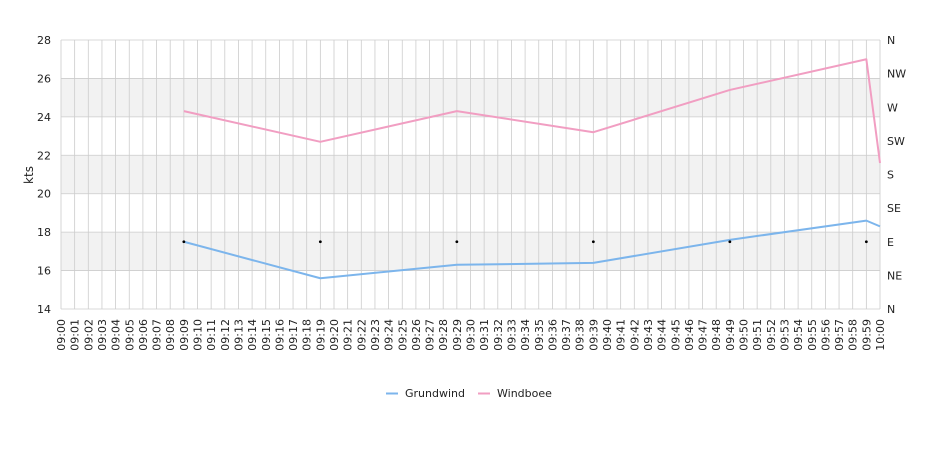 This screenshot has width=940, height=454. What do you see at coordinates (430, 335) in the screenshot?
I see `x-tick-label: 09:27` at bounding box center [430, 335].